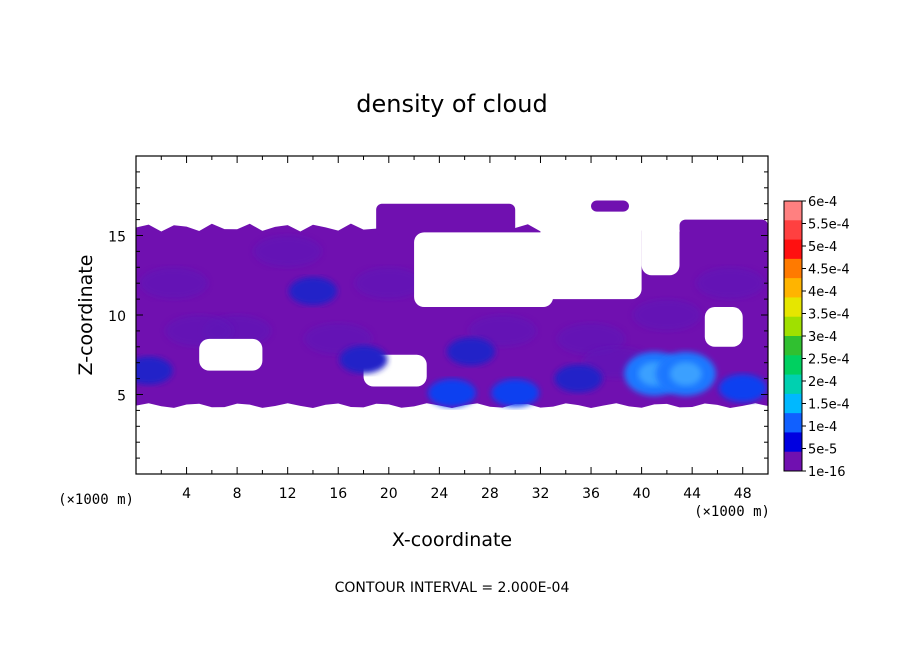  I want to click on x-tick-label: 32, so click(541, 494).